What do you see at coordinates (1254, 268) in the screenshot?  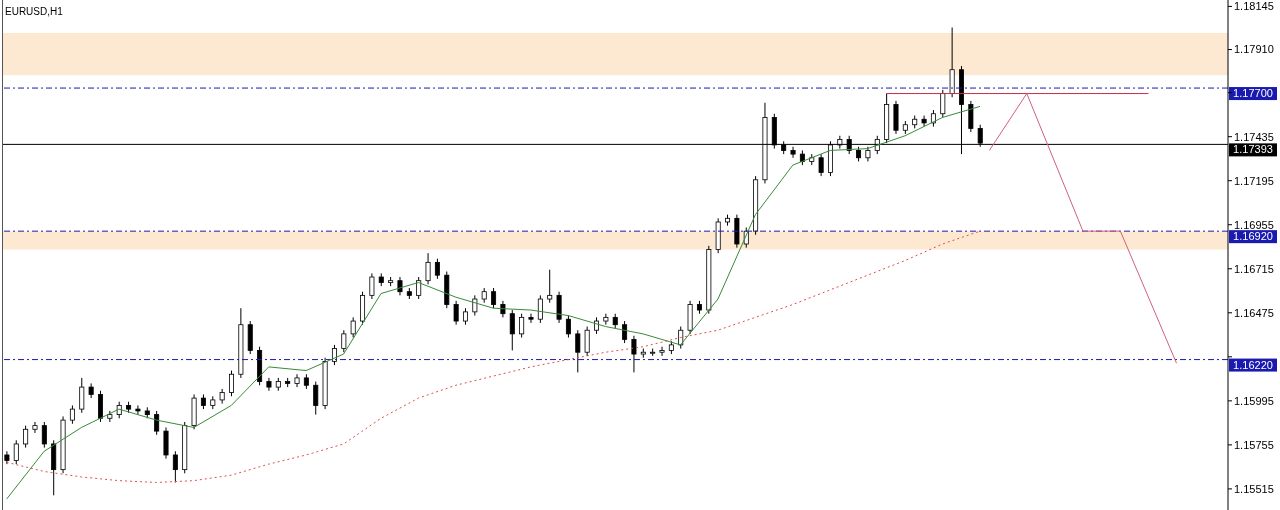 I see `y-tick-label: 1.16715` at bounding box center [1254, 268].